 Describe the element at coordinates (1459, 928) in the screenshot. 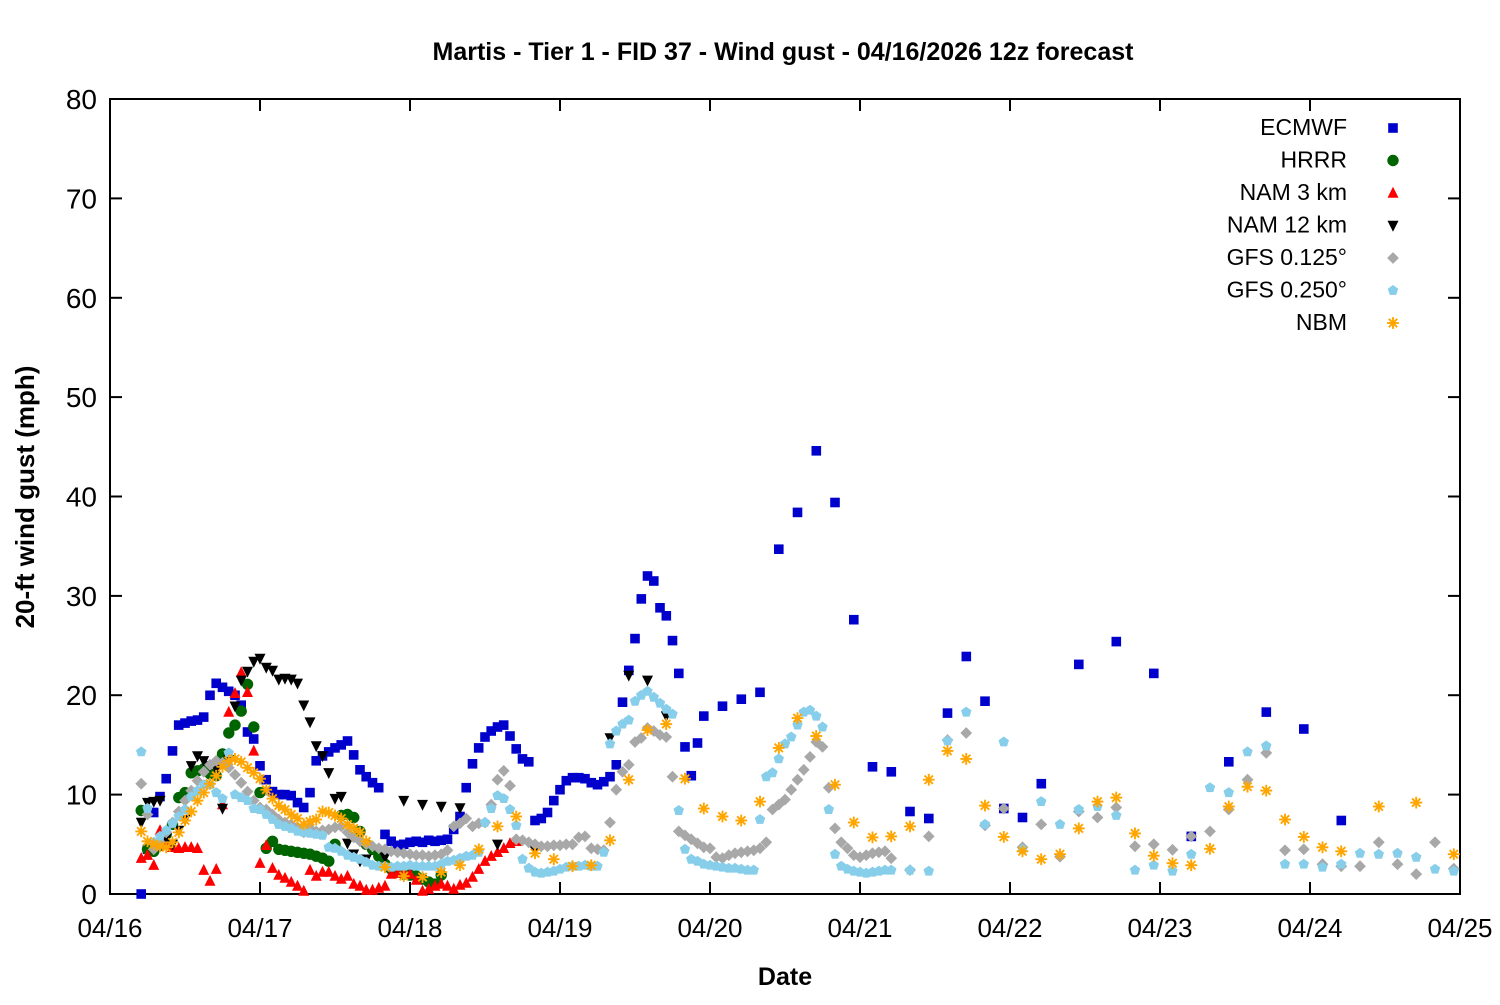

I see `svg-text: 04/25` at that location.